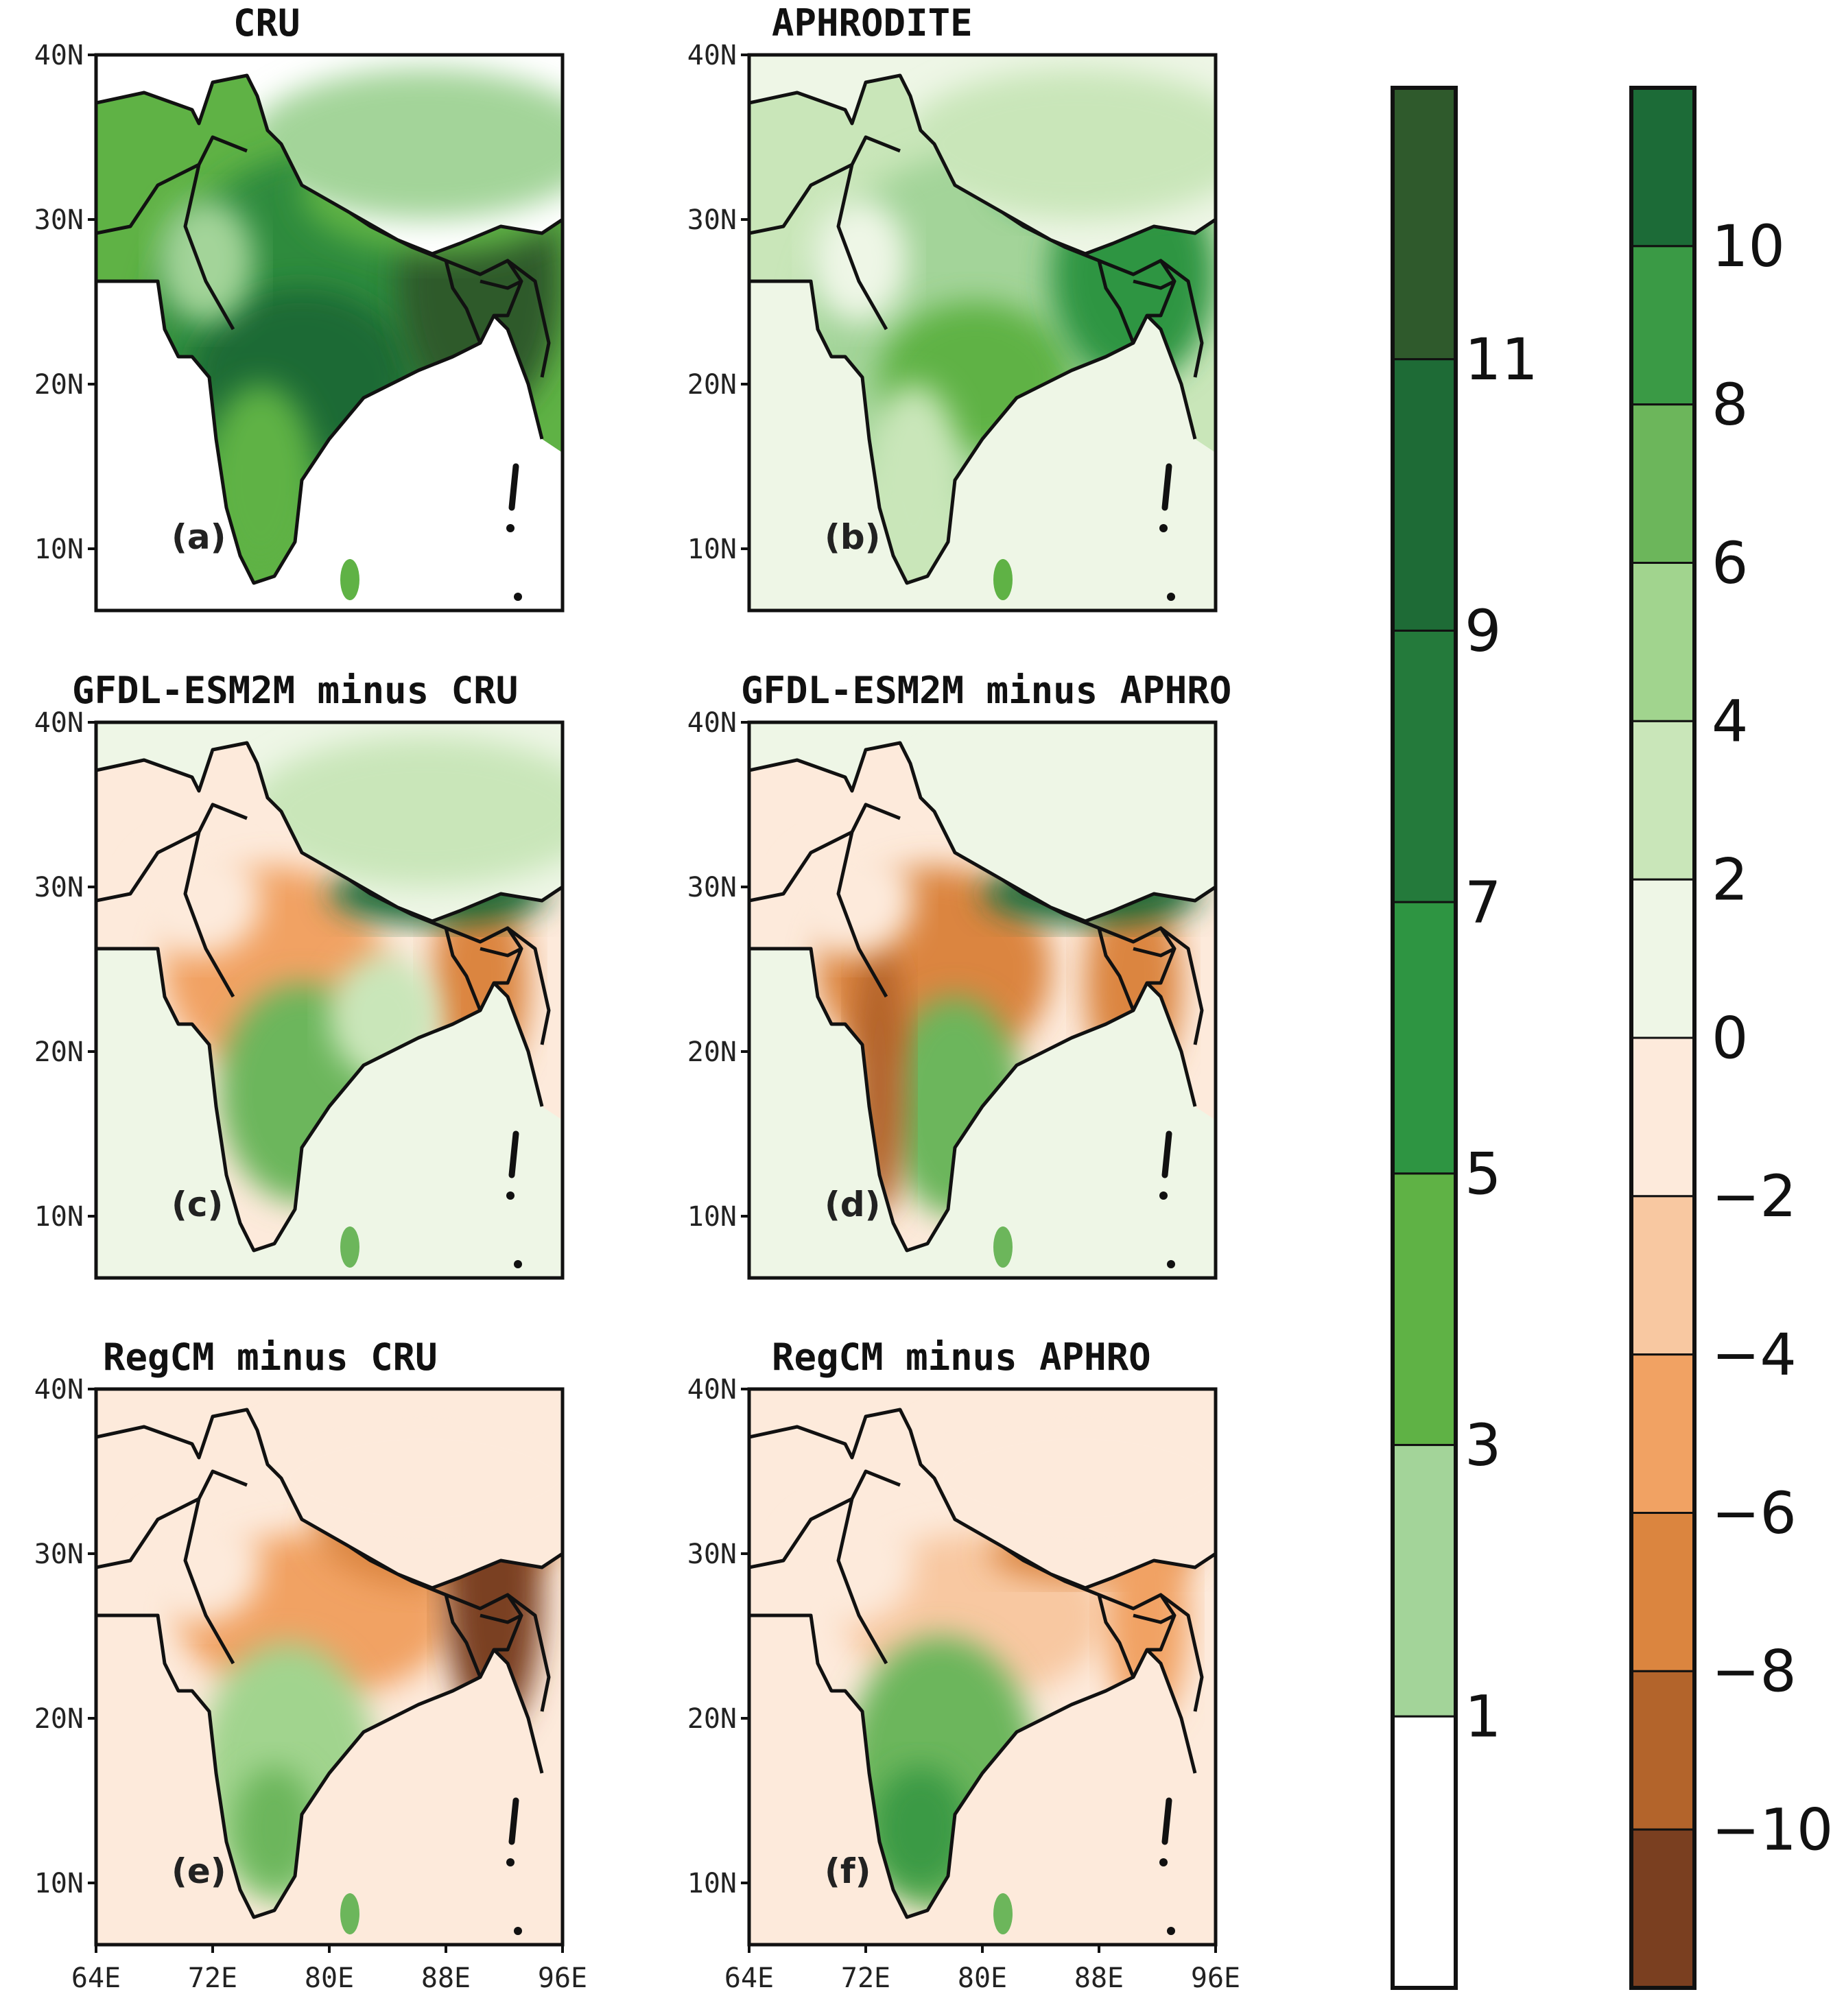  Describe the element at coordinates (872, 23) in the screenshot. I see `panel-b-title: APHRODITE` at that location.